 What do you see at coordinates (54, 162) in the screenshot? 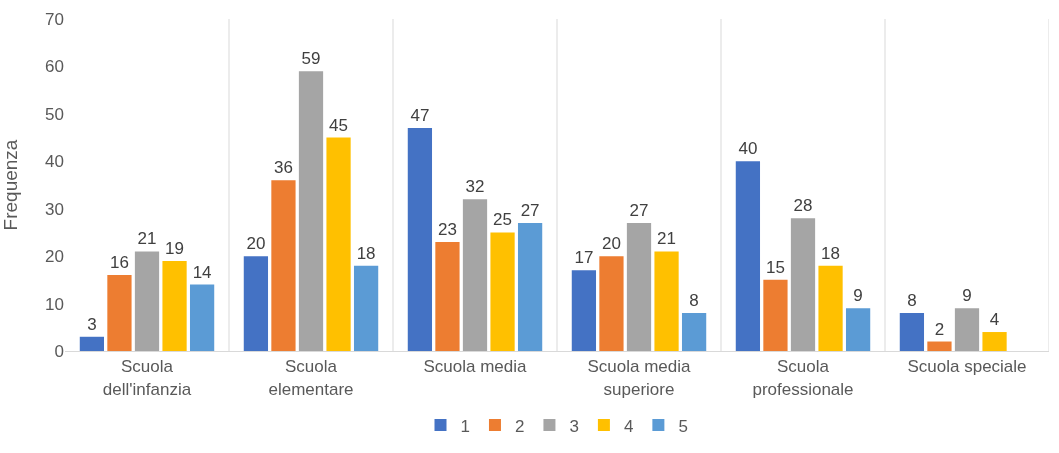
I see `y-tick-label: 40` at bounding box center [54, 162].